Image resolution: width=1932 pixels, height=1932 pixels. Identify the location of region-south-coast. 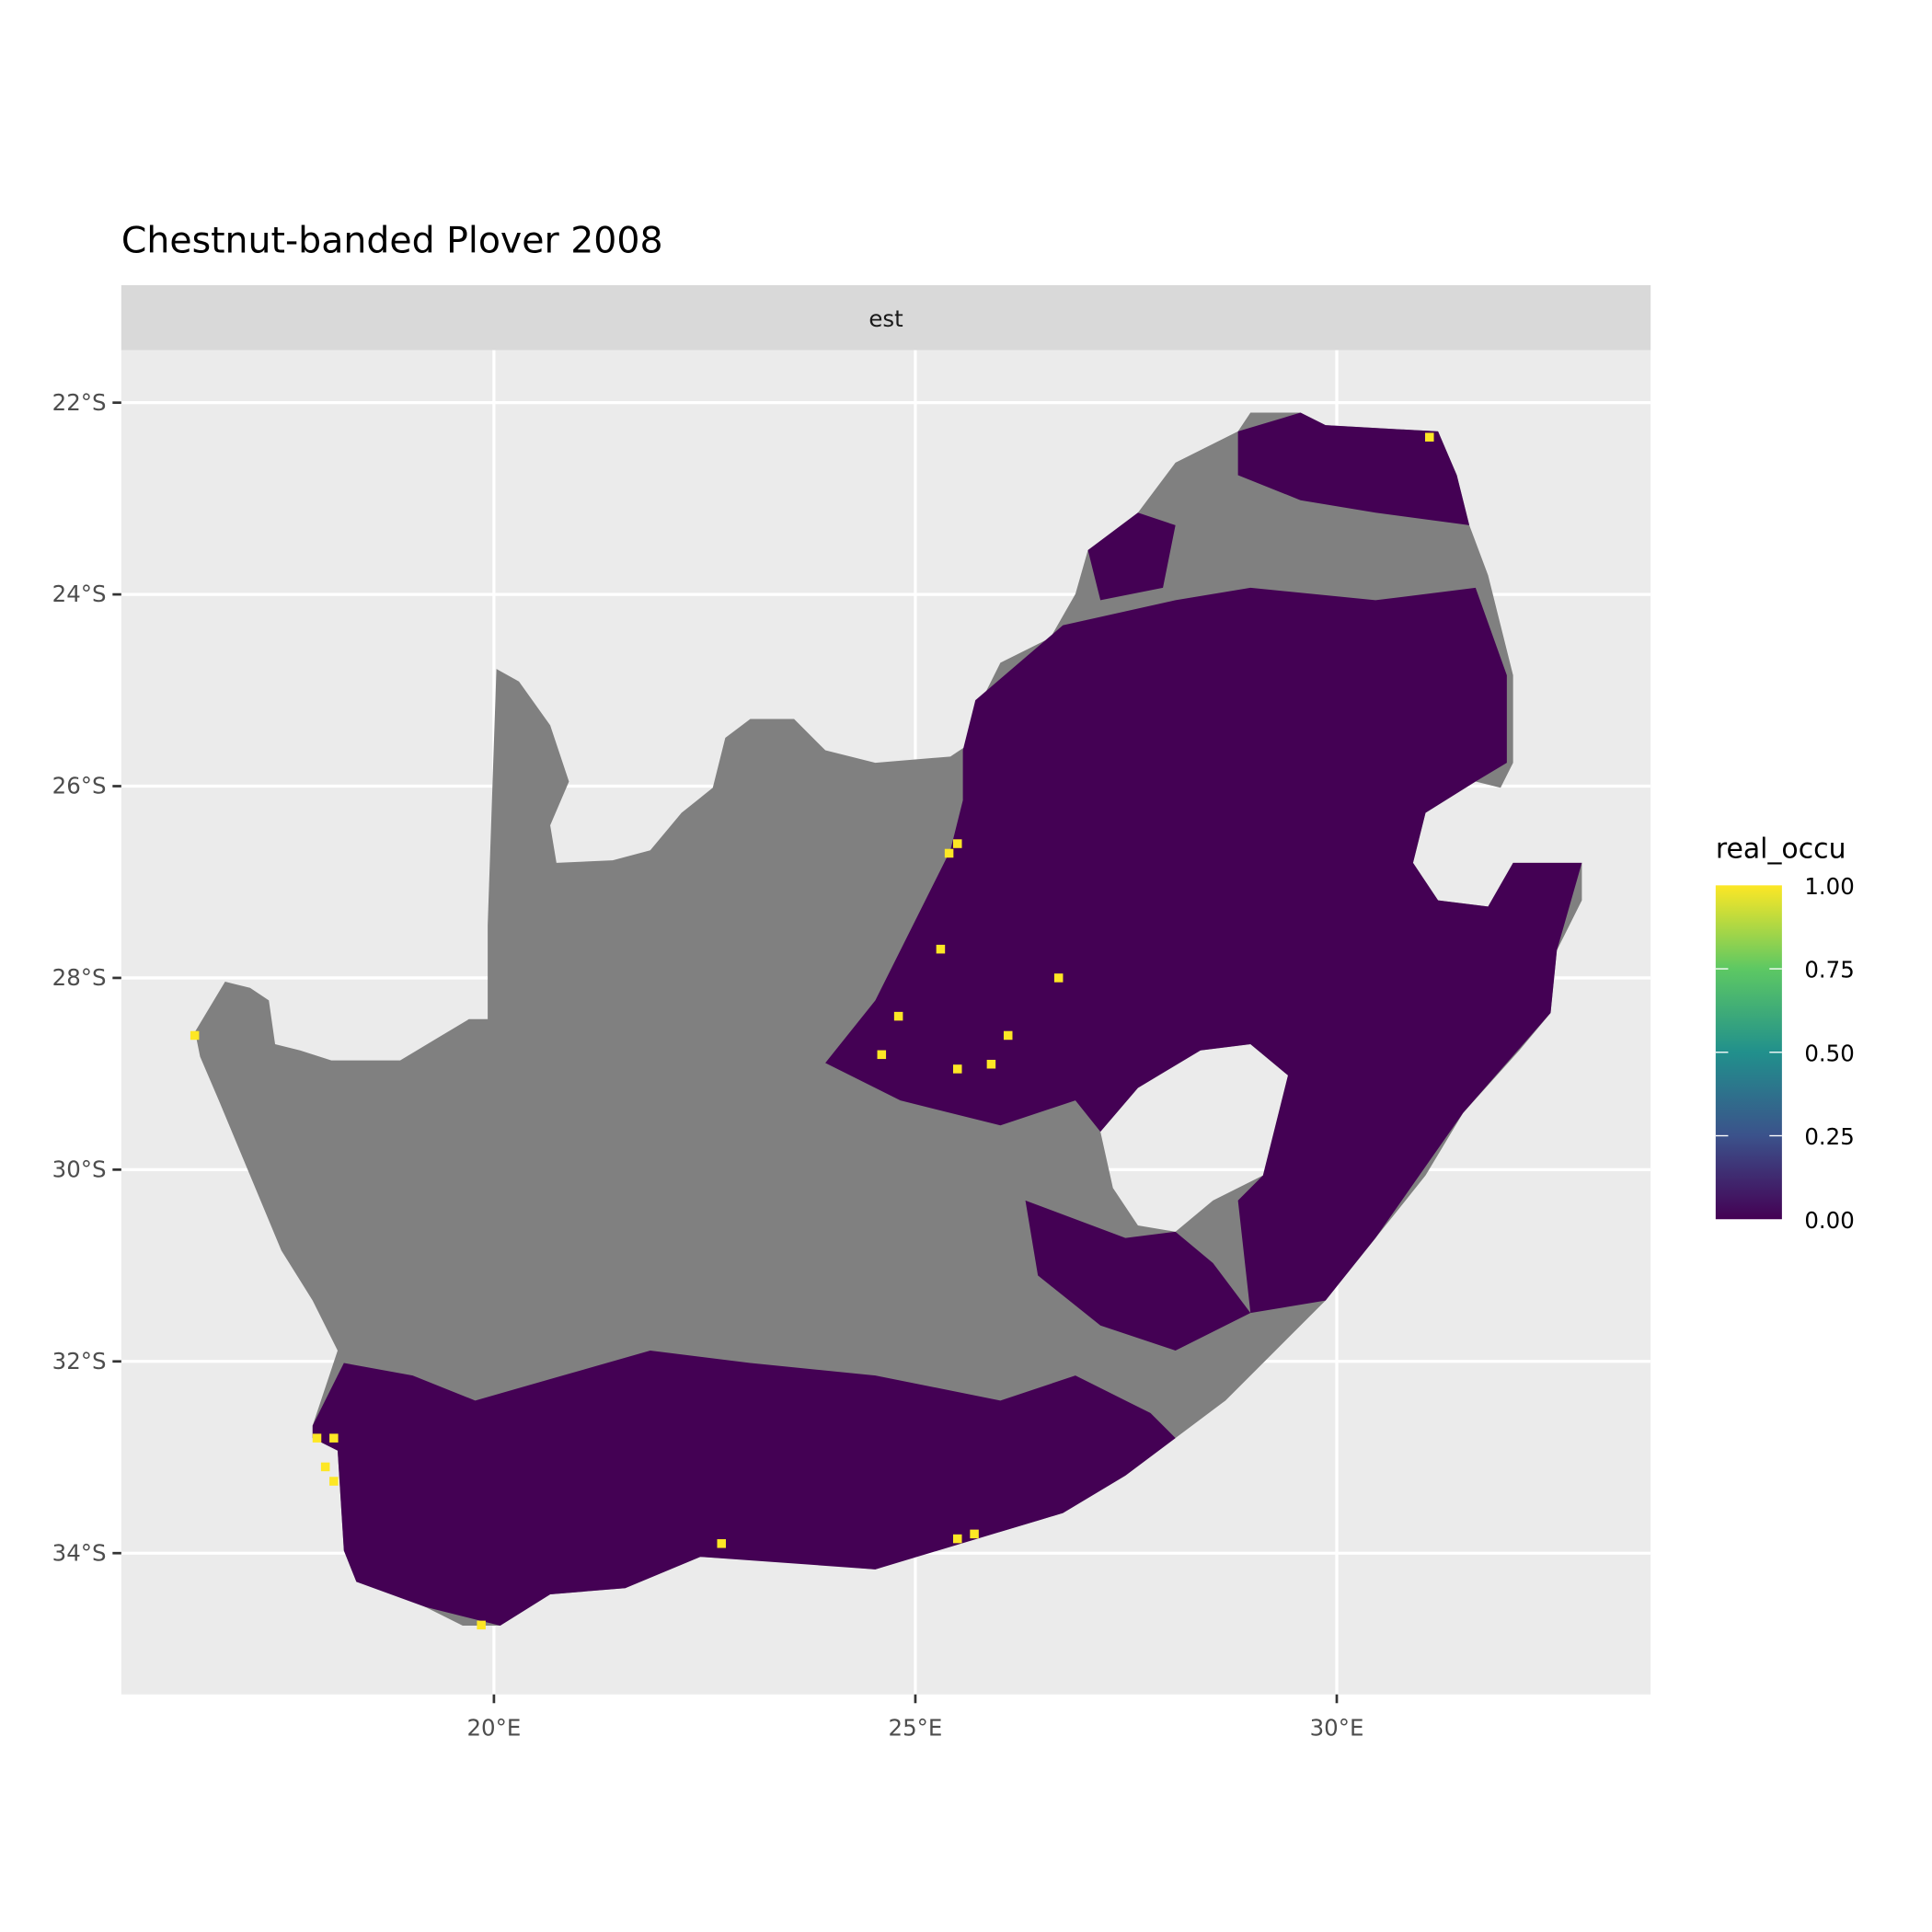
(744, 1488).